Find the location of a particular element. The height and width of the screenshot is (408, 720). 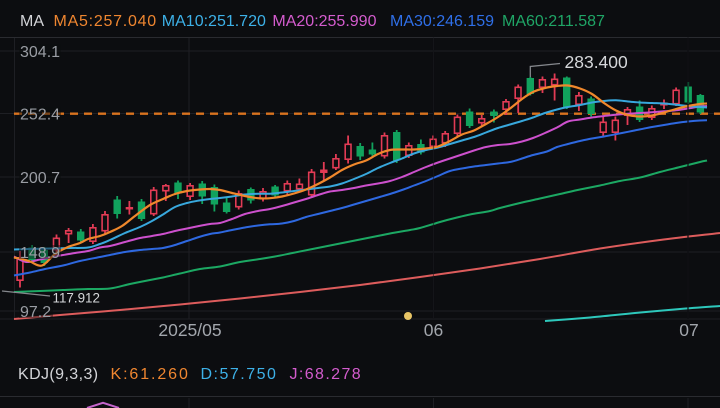

svg-text: J:68.278 is located at coordinates (326, 374).